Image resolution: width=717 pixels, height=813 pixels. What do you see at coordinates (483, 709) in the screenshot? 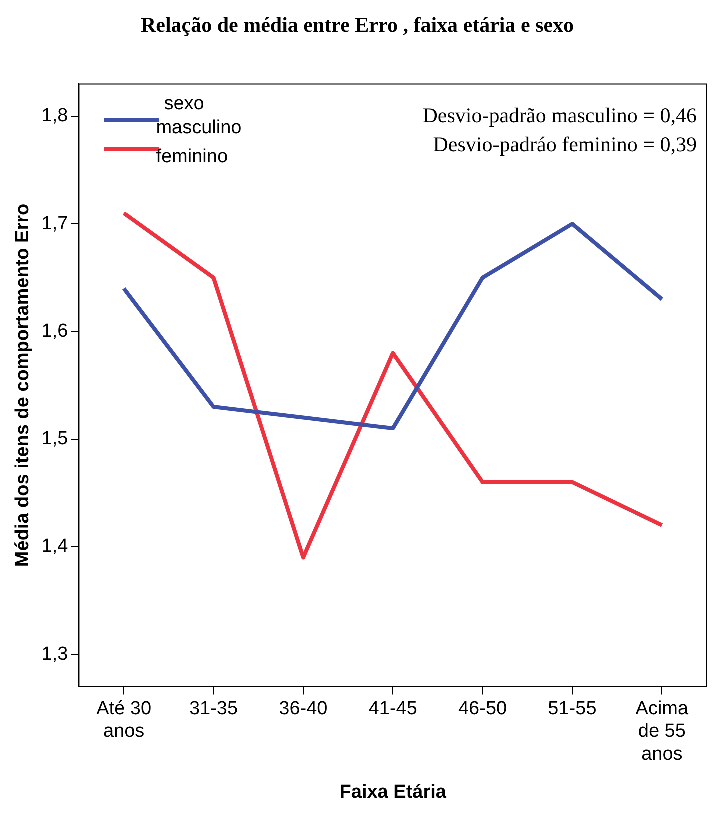
I see `x-tick-label: 46-50` at bounding box center [483, 709].